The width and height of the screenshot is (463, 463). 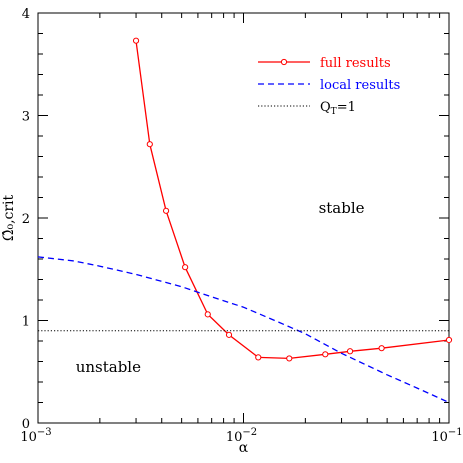 I want to click on x-tick-label: 10⁻¹, so click(x=446, y=436).